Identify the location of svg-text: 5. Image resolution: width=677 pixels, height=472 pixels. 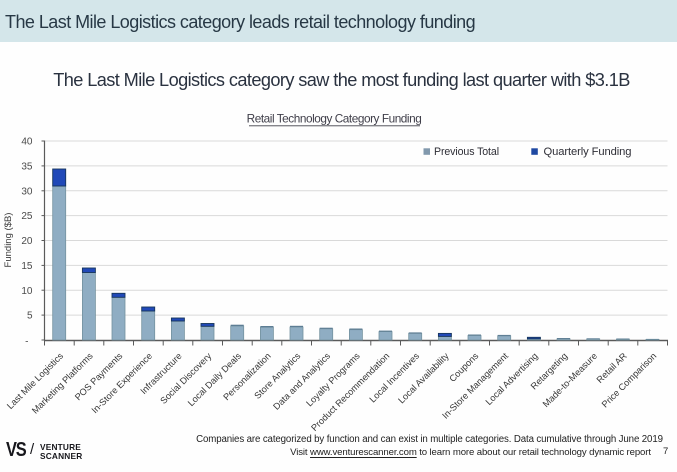
(30, 316).